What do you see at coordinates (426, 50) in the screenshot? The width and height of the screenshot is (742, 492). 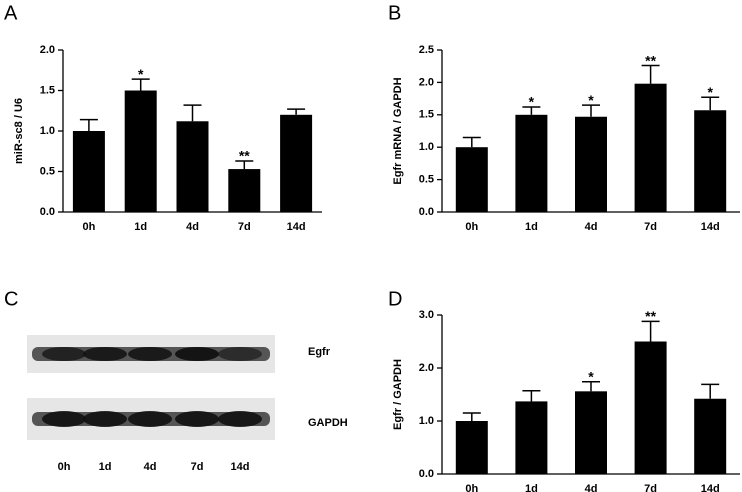 I see `y-tick-label: 2.5` at bounding box center [426, 50].